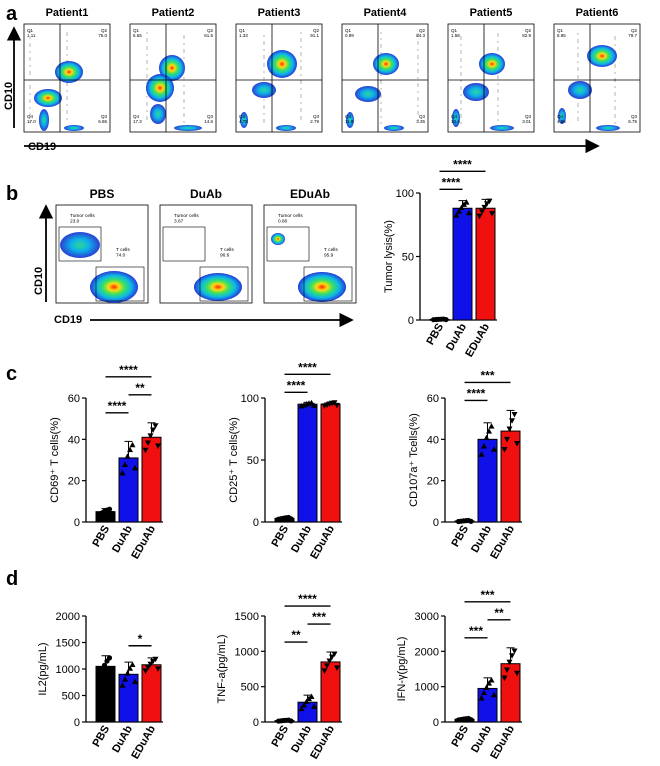  Describe the element at coordinates (455, 35) in the screenshot. I see `quadrant-q1-label-line: 1.58` at that location.